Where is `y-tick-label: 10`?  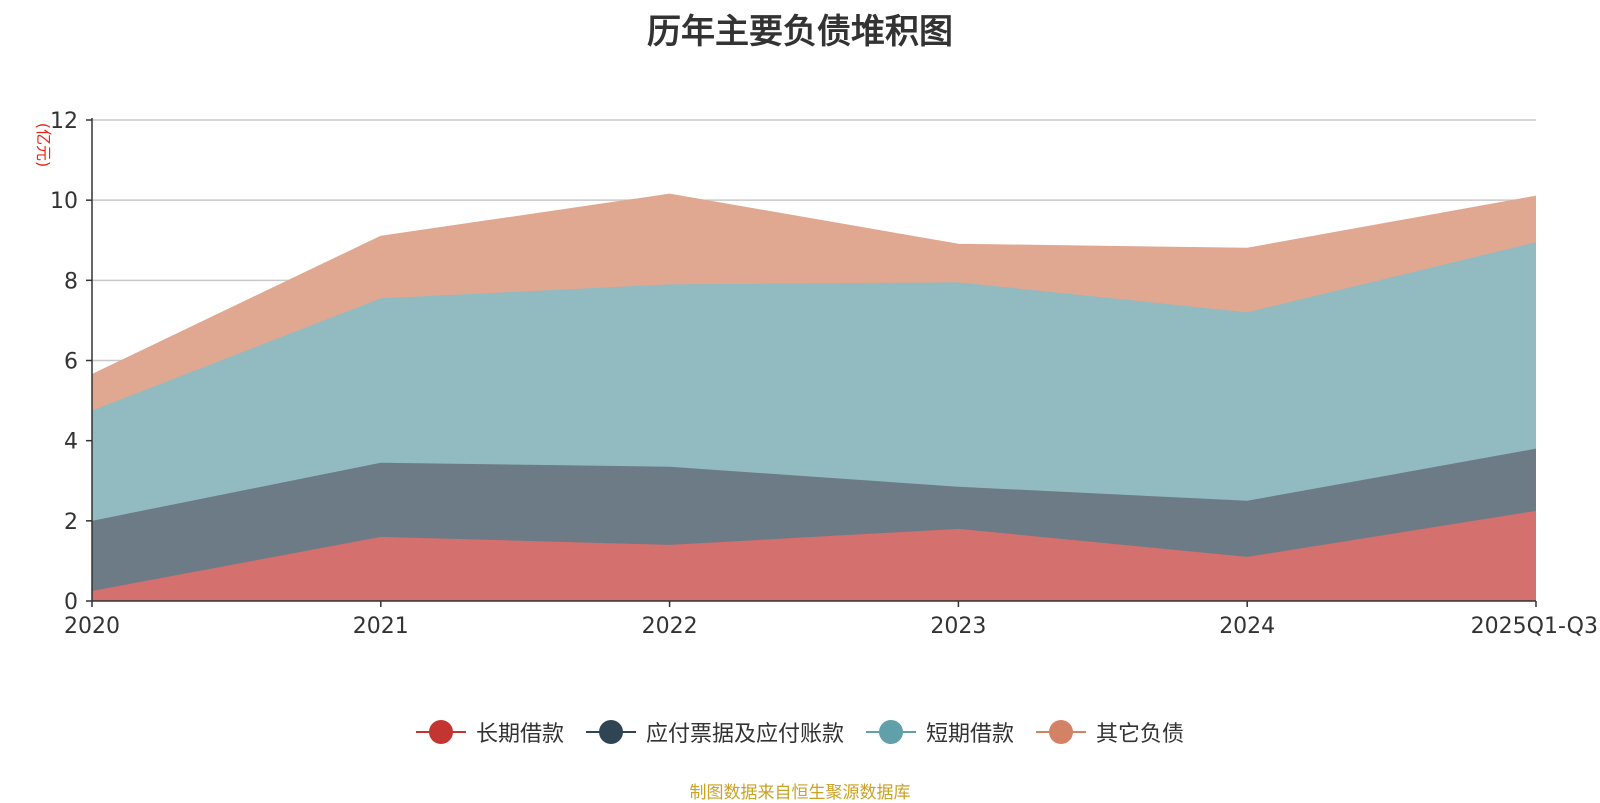
y-tick-label: 10 is located at coordinates (64, 201).